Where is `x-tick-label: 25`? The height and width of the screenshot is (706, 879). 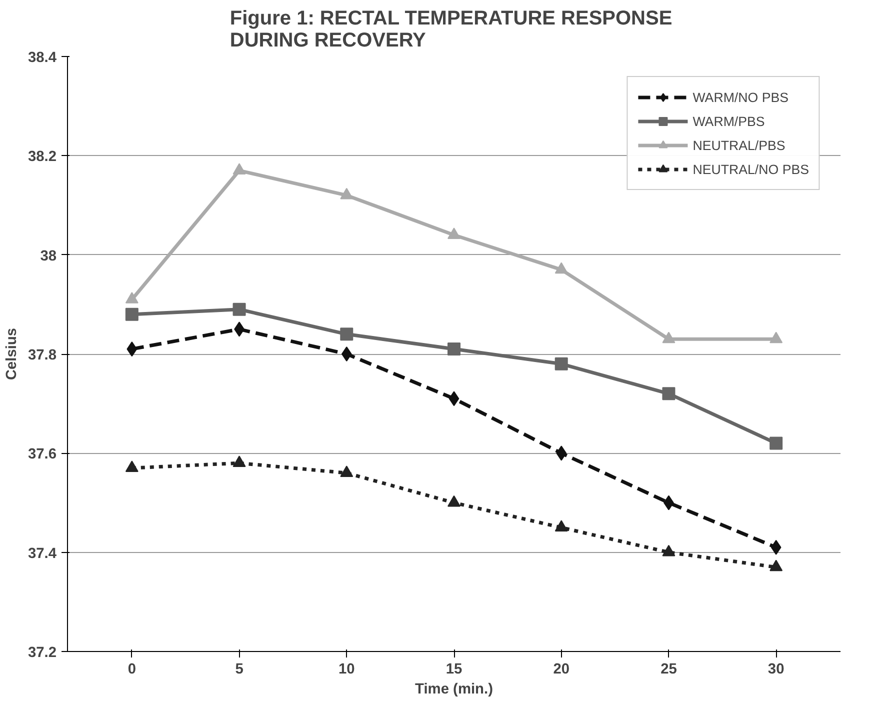 x-tick-label: 25 is located at coordinates (668, 670).